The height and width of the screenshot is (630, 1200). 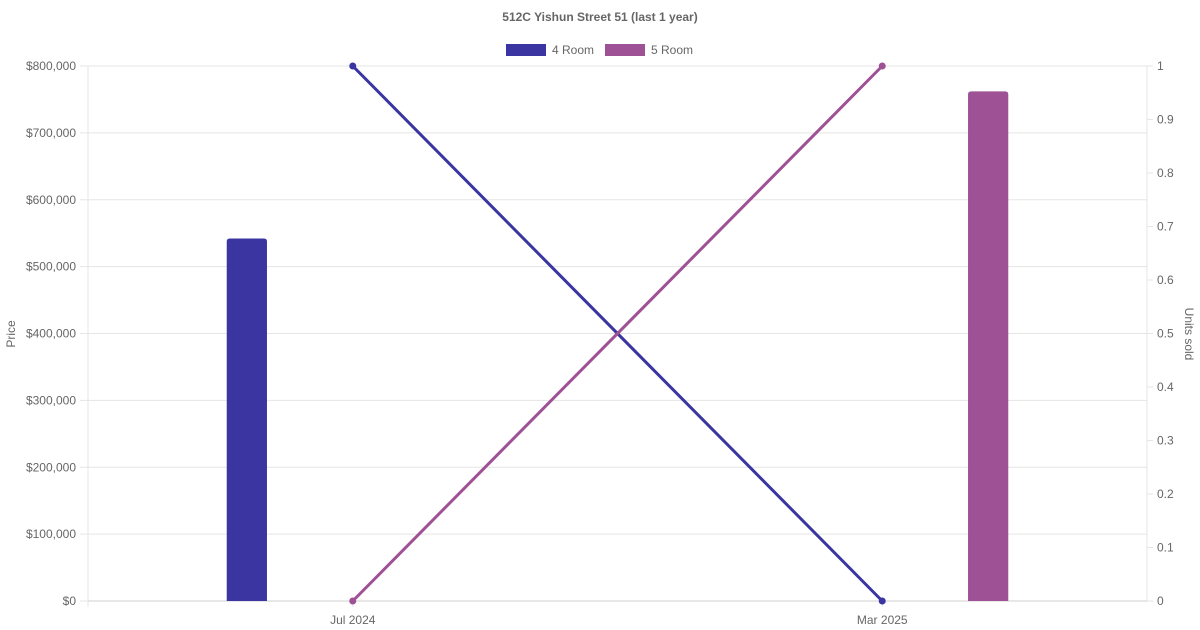 I want to click on y-left-tick-label: $600,000, so click(x=51, y=200).